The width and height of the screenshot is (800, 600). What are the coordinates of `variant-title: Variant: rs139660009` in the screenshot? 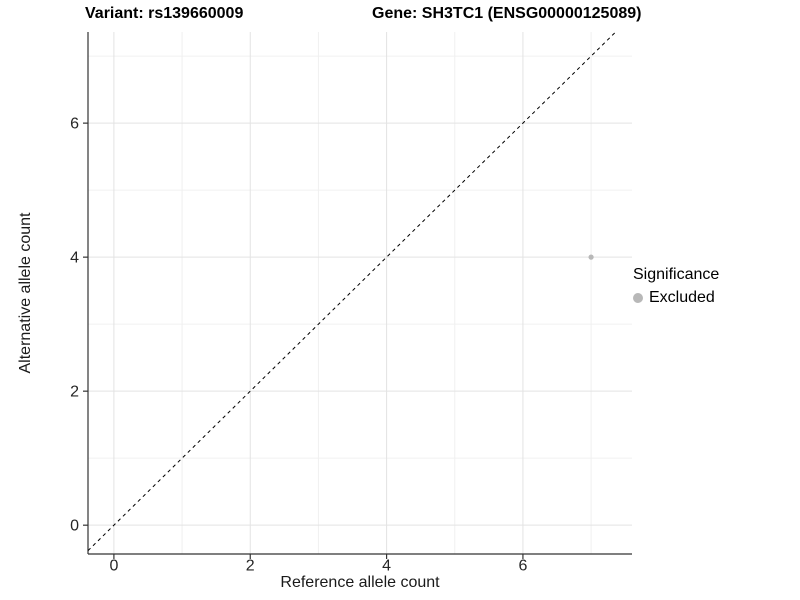 It's located at (164, 13).